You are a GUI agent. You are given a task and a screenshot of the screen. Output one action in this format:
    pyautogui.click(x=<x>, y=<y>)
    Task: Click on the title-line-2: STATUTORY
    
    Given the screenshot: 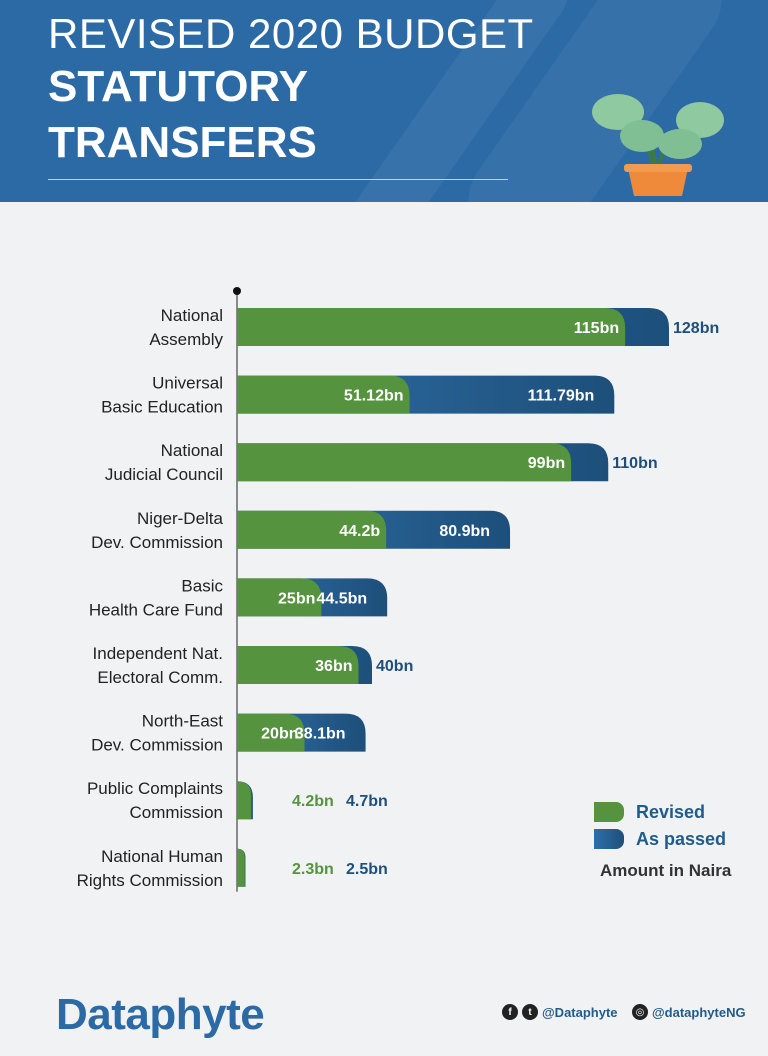 What is the action you would take?
    pyautogui.click(x=178, y=86)
    